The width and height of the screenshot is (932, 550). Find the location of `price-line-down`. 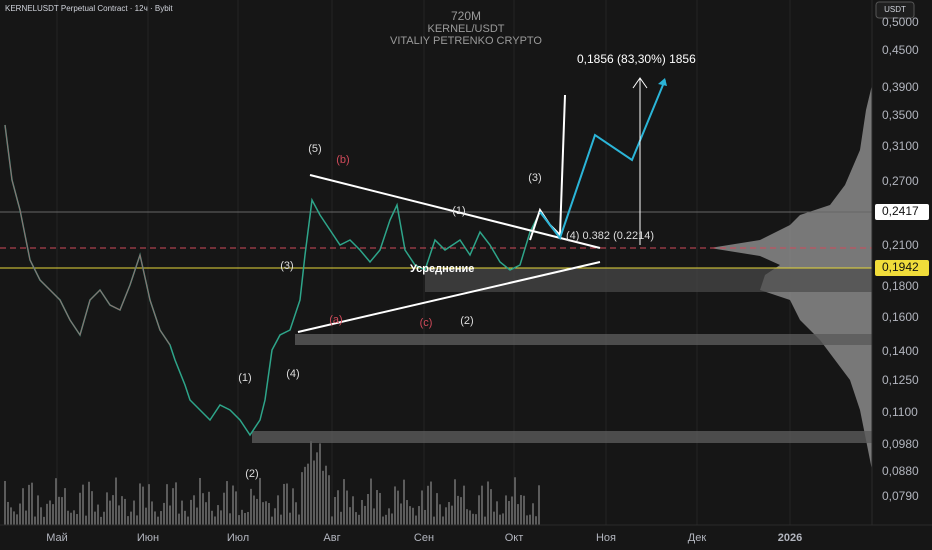

price-line-down is located at coordinates (87, 235).